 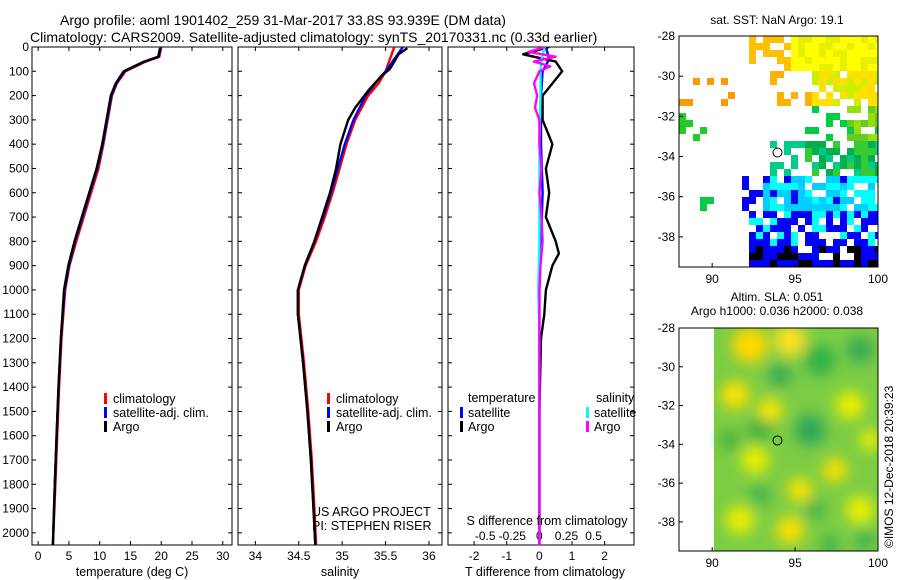 What do you see at coordinates (506, 556) in the screenshot?
I see `x-tick-label: -1` at bounding box center [506, 556].